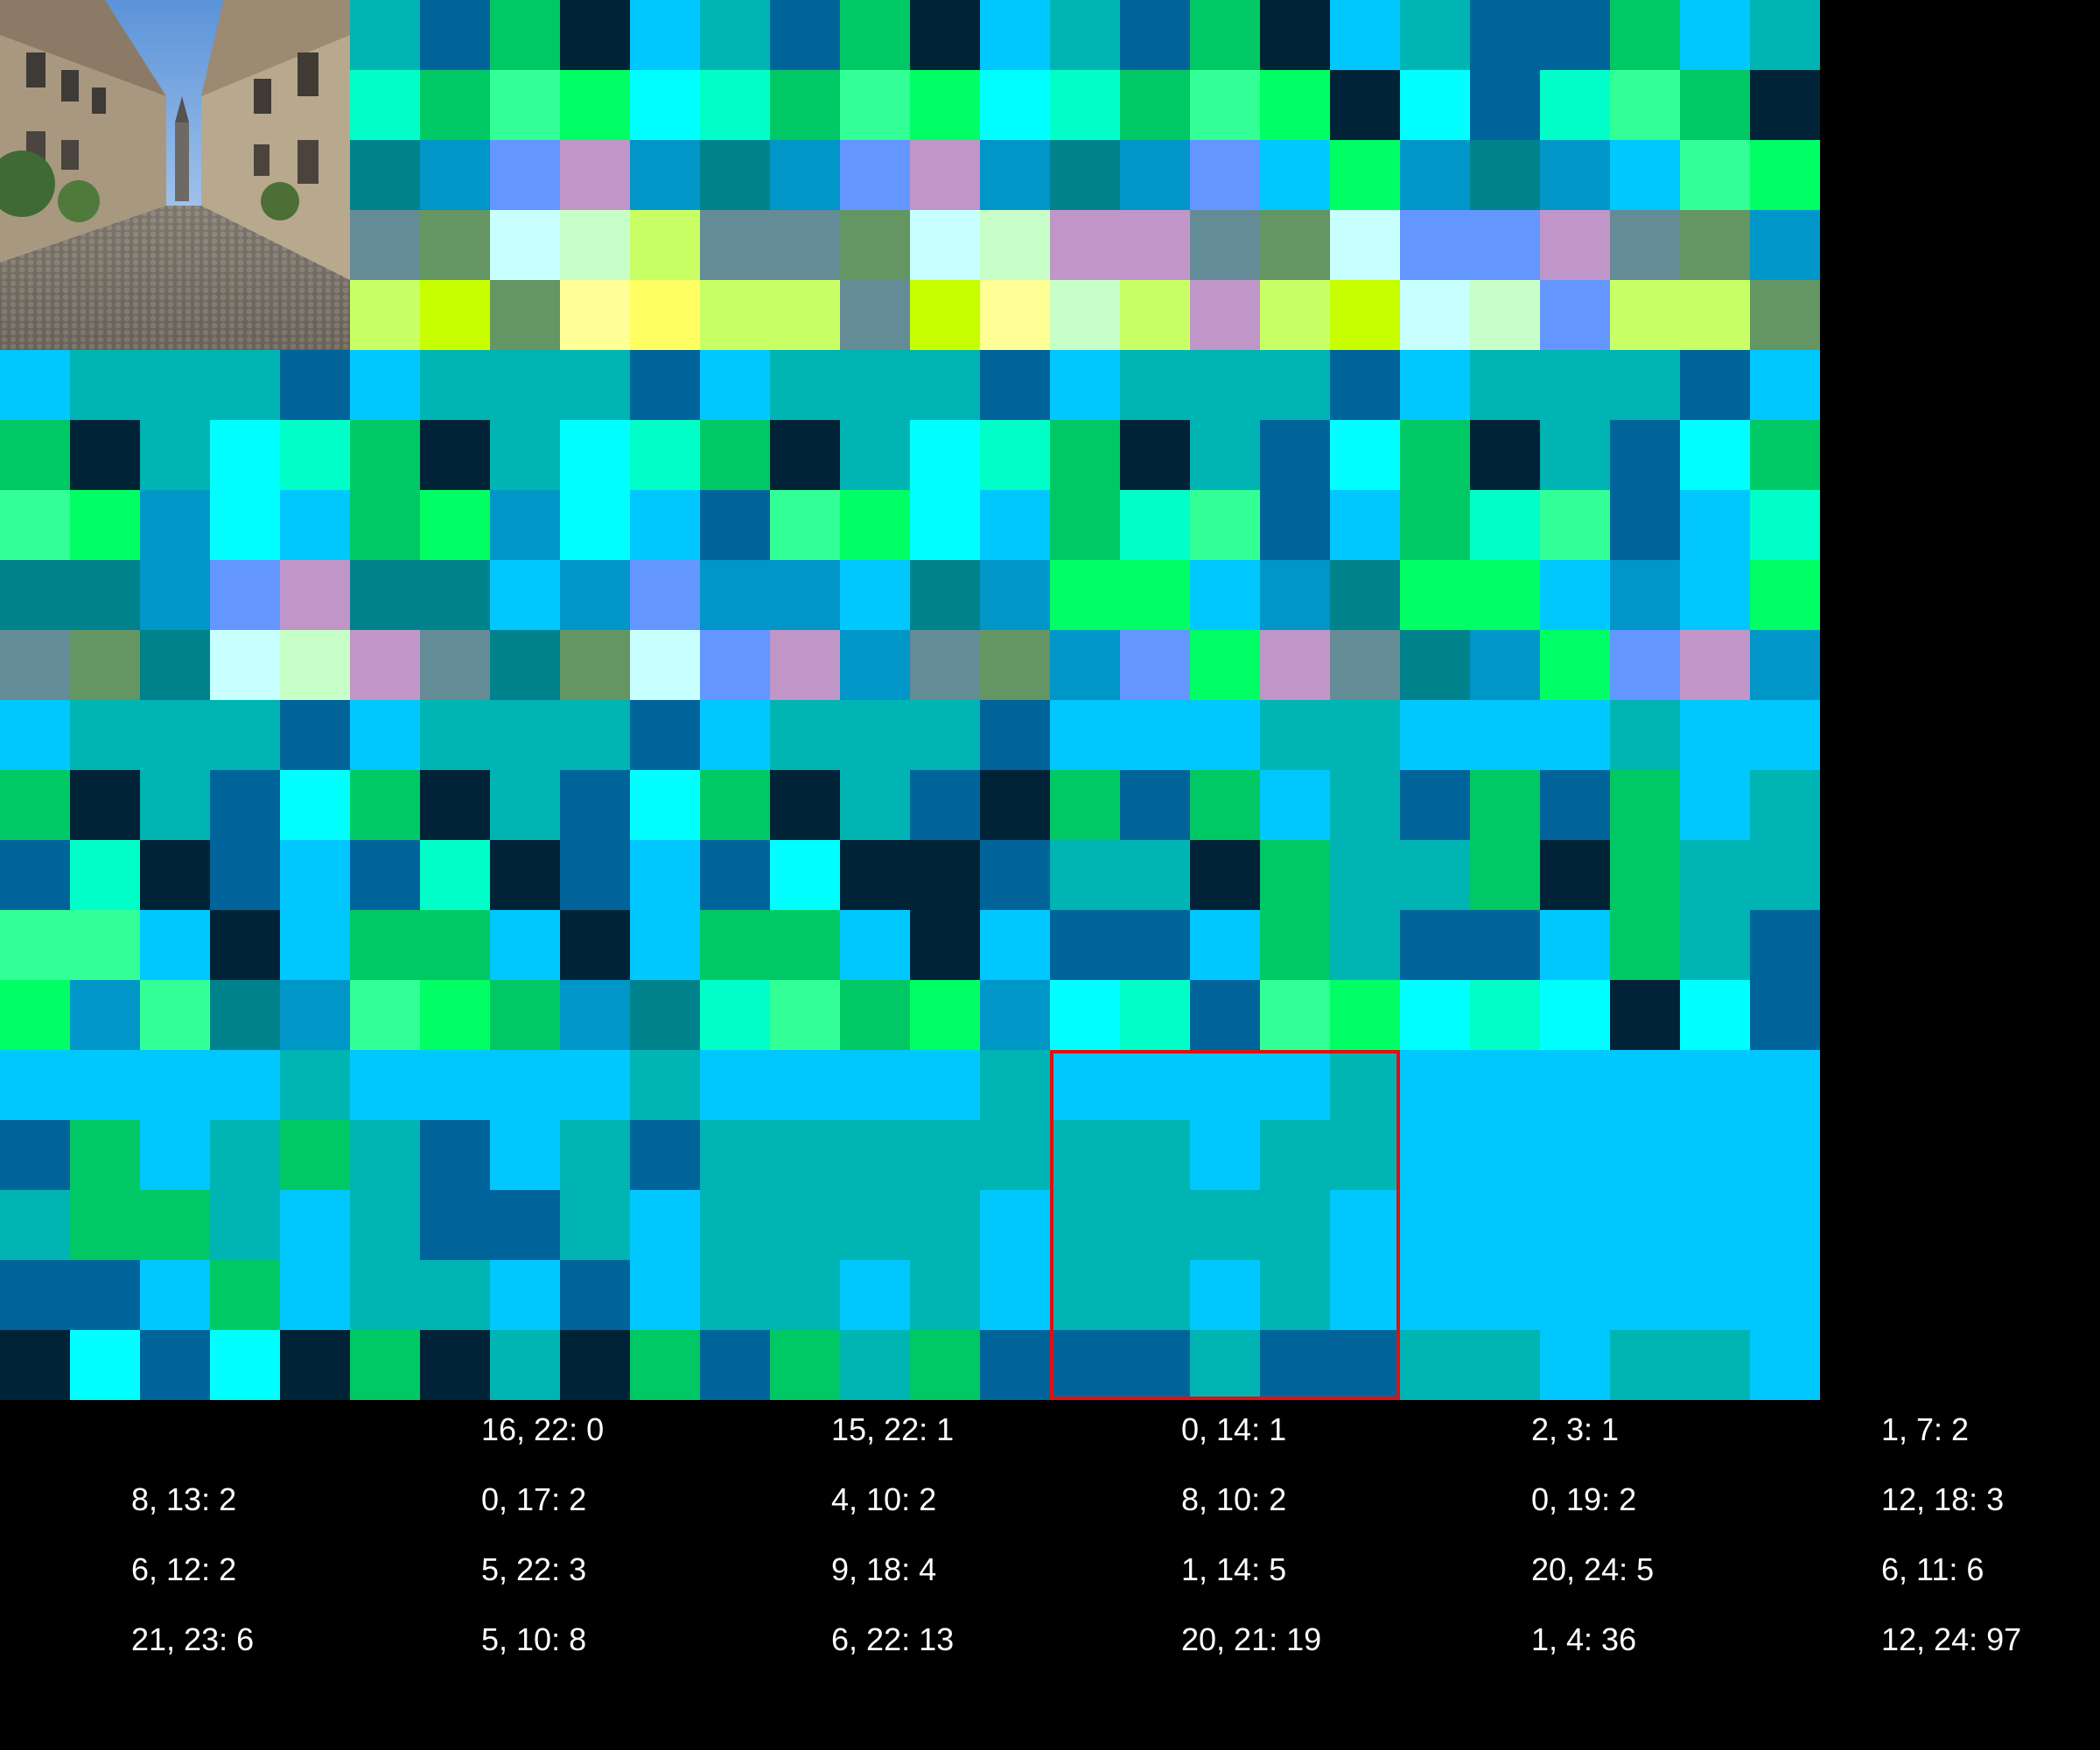  Describe the element at coordinates (1584, 1639) in the screenshot. I see `pair-count-label: 1, 4: 36` at that location.